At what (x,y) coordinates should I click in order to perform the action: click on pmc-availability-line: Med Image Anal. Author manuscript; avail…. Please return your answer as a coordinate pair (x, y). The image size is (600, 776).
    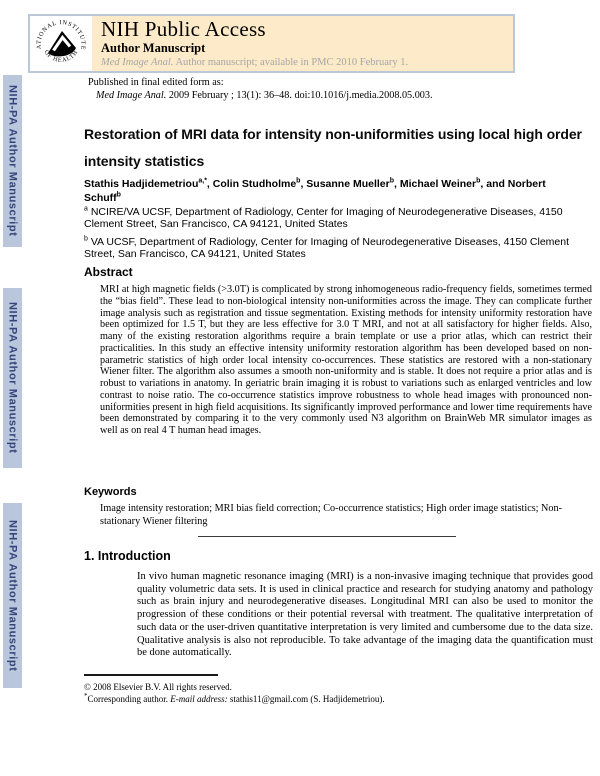
    Looking at the image, I should click on (254, 63).